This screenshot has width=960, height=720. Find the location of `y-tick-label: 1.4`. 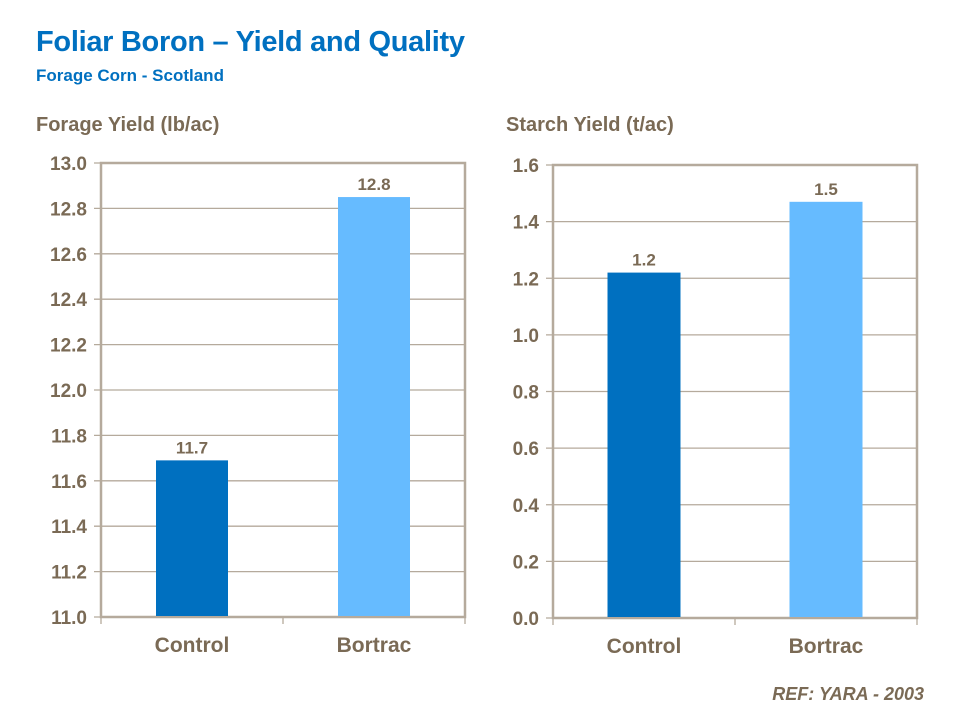

y-tick-label: 1.4 is located at coordinates (526, 223).